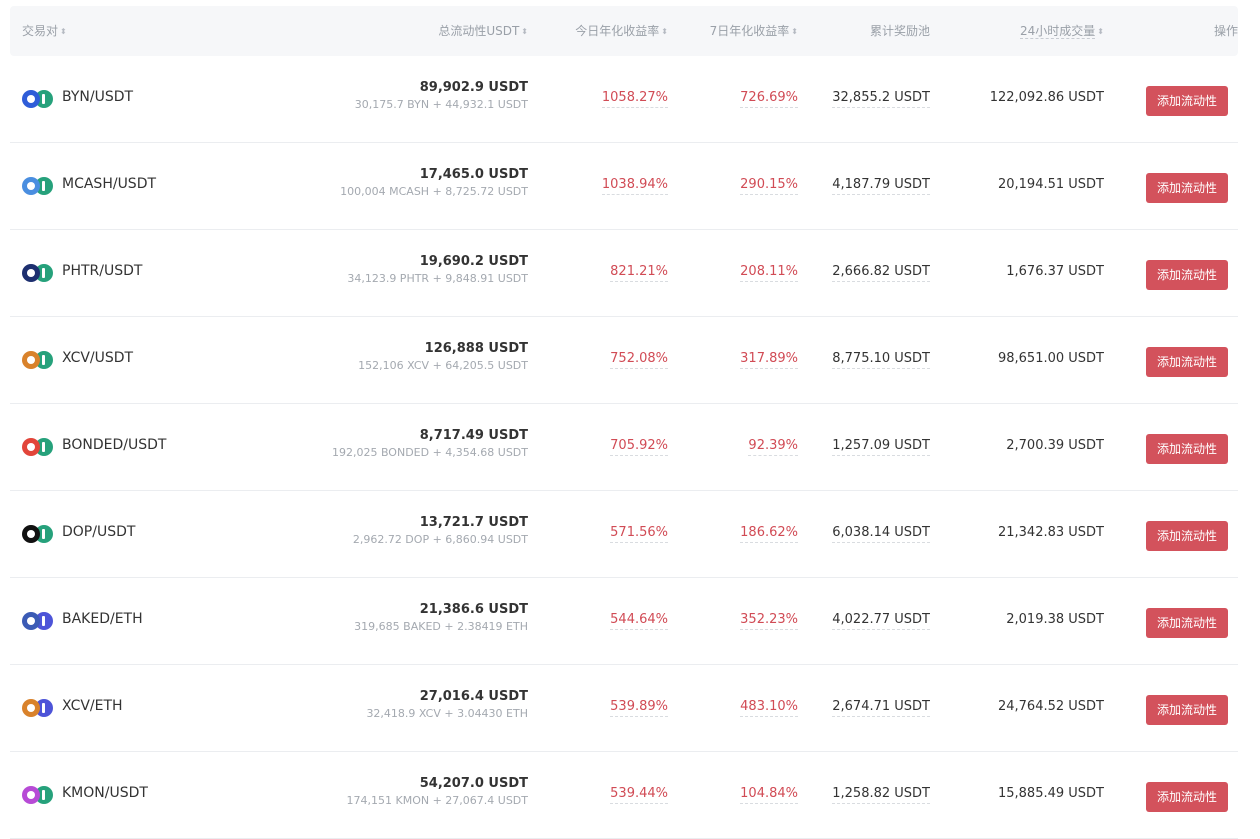 The image size is (1260, 839). What do you see at coordinates (441, 617) in the screenshot?
I see `total-liquidity: 21,386.6 USDT 319,685 BAKED + 2.38419 ETH` at bounding box center [441, 617].